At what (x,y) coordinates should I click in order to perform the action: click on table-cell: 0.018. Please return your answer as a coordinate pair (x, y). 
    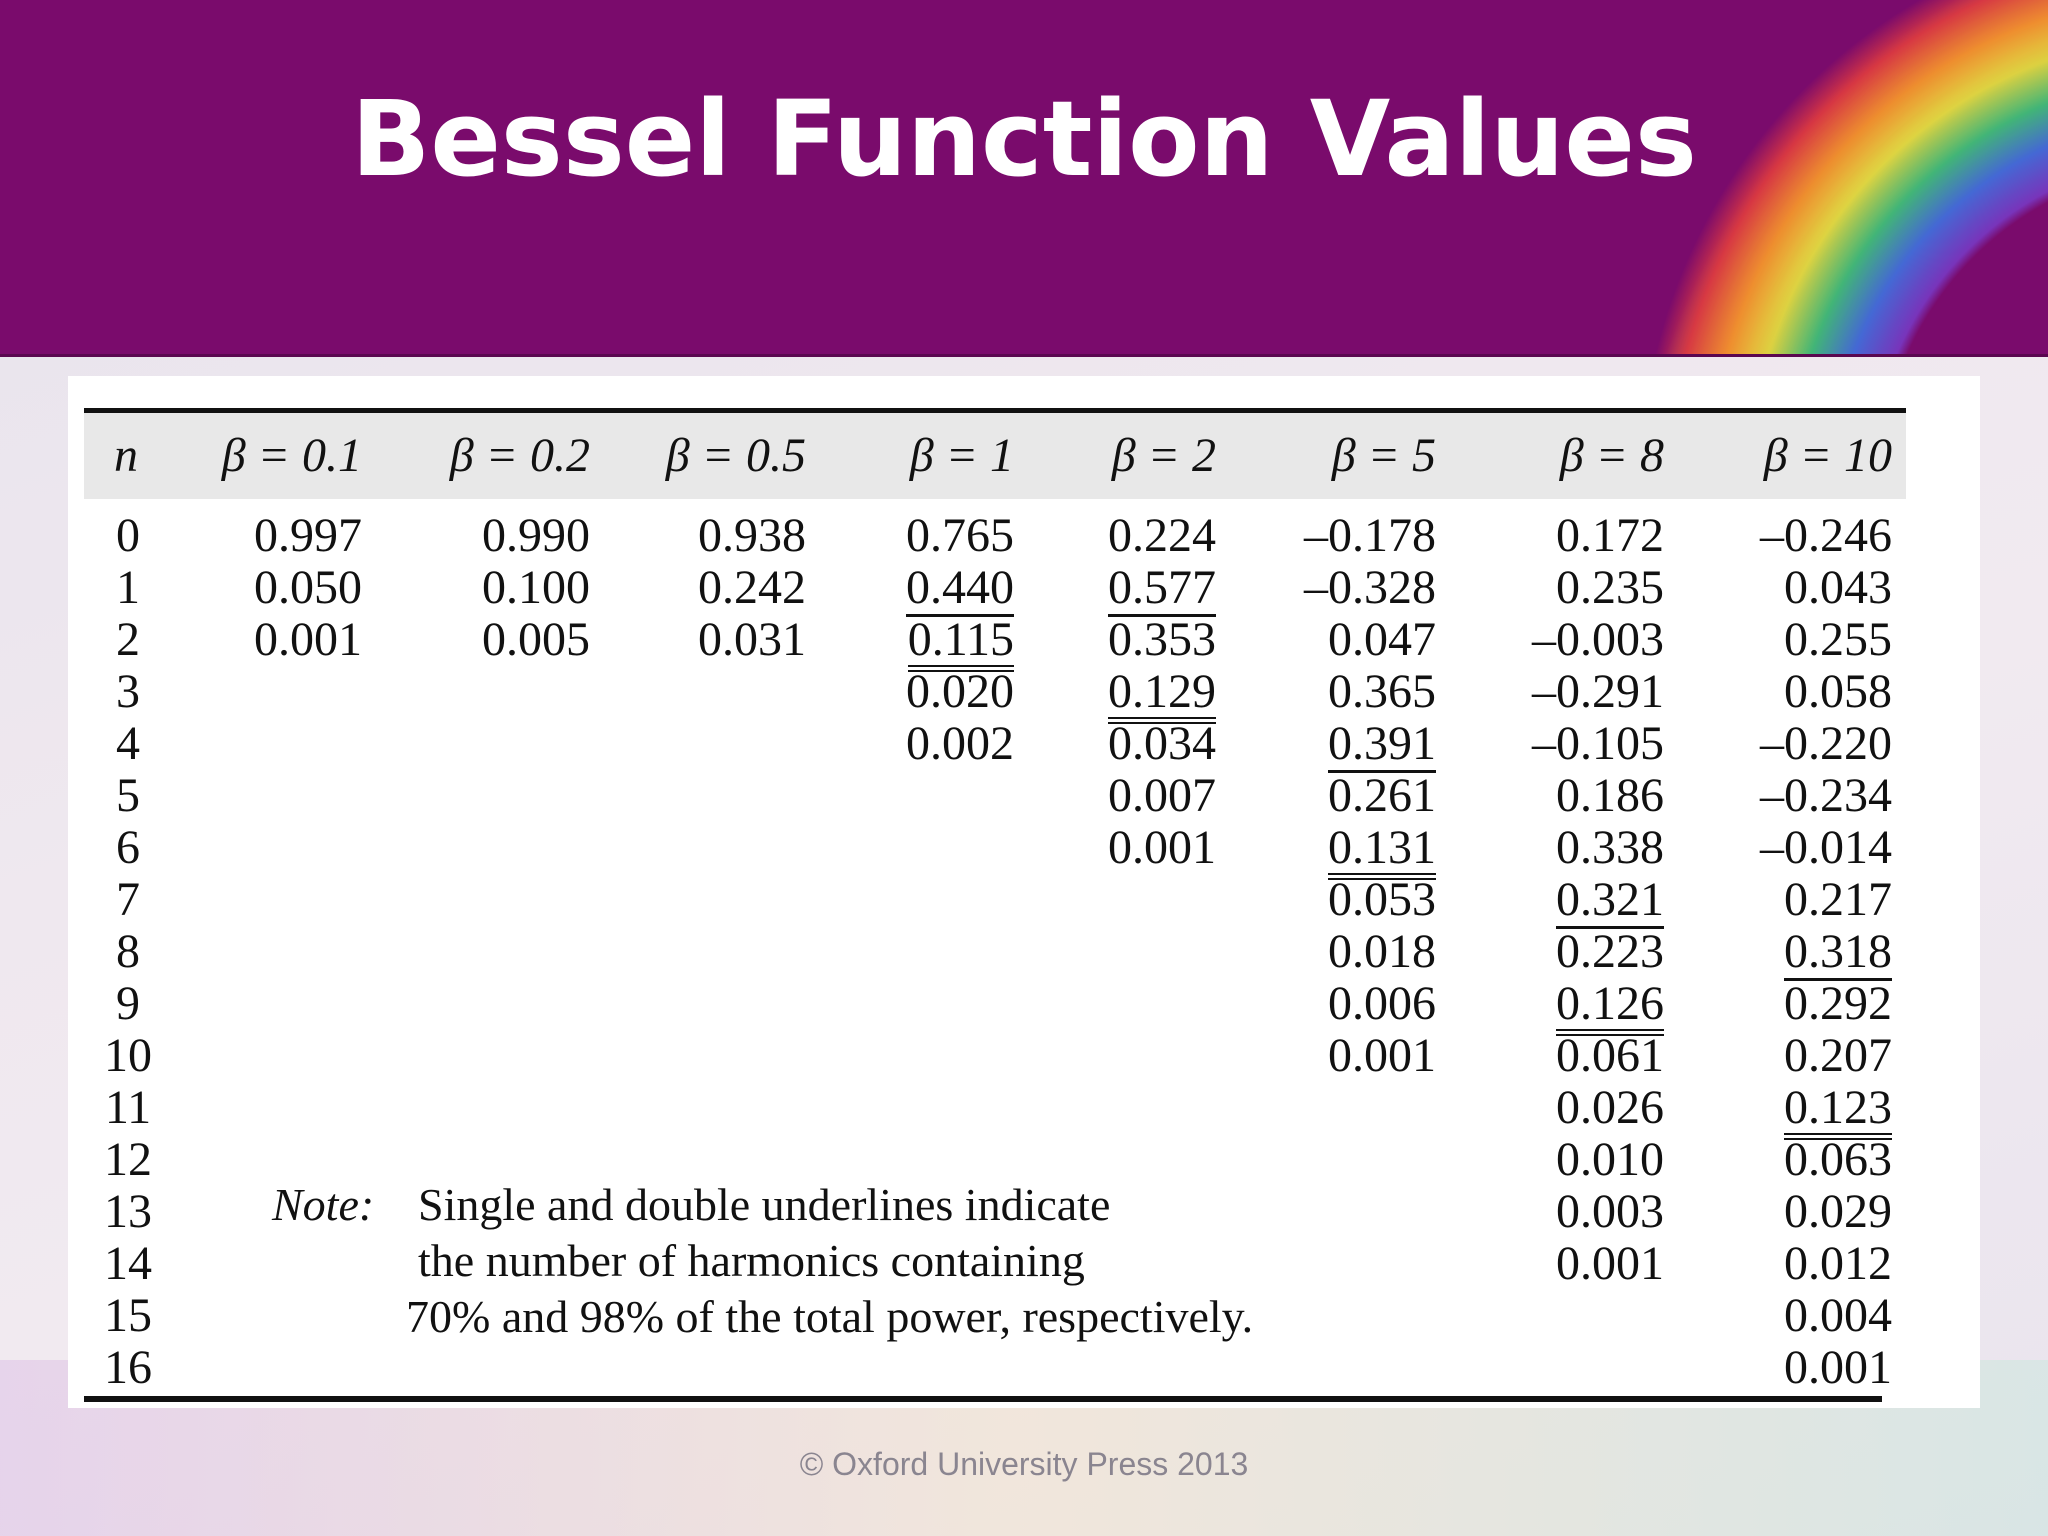
    Looking at the image, I should click on (1382, 951).